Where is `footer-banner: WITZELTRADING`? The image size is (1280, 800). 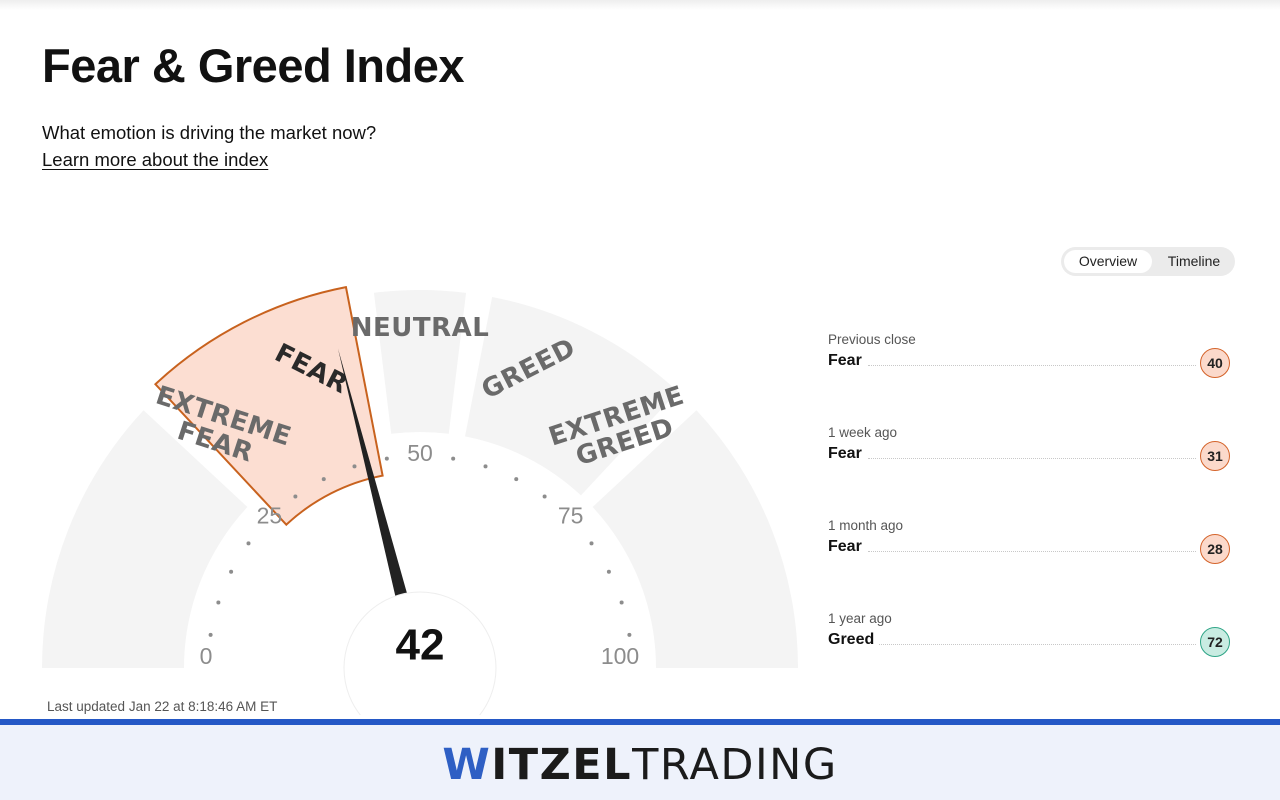 footer-banner: WITZELTRADING is located at coordinates (640, 762).